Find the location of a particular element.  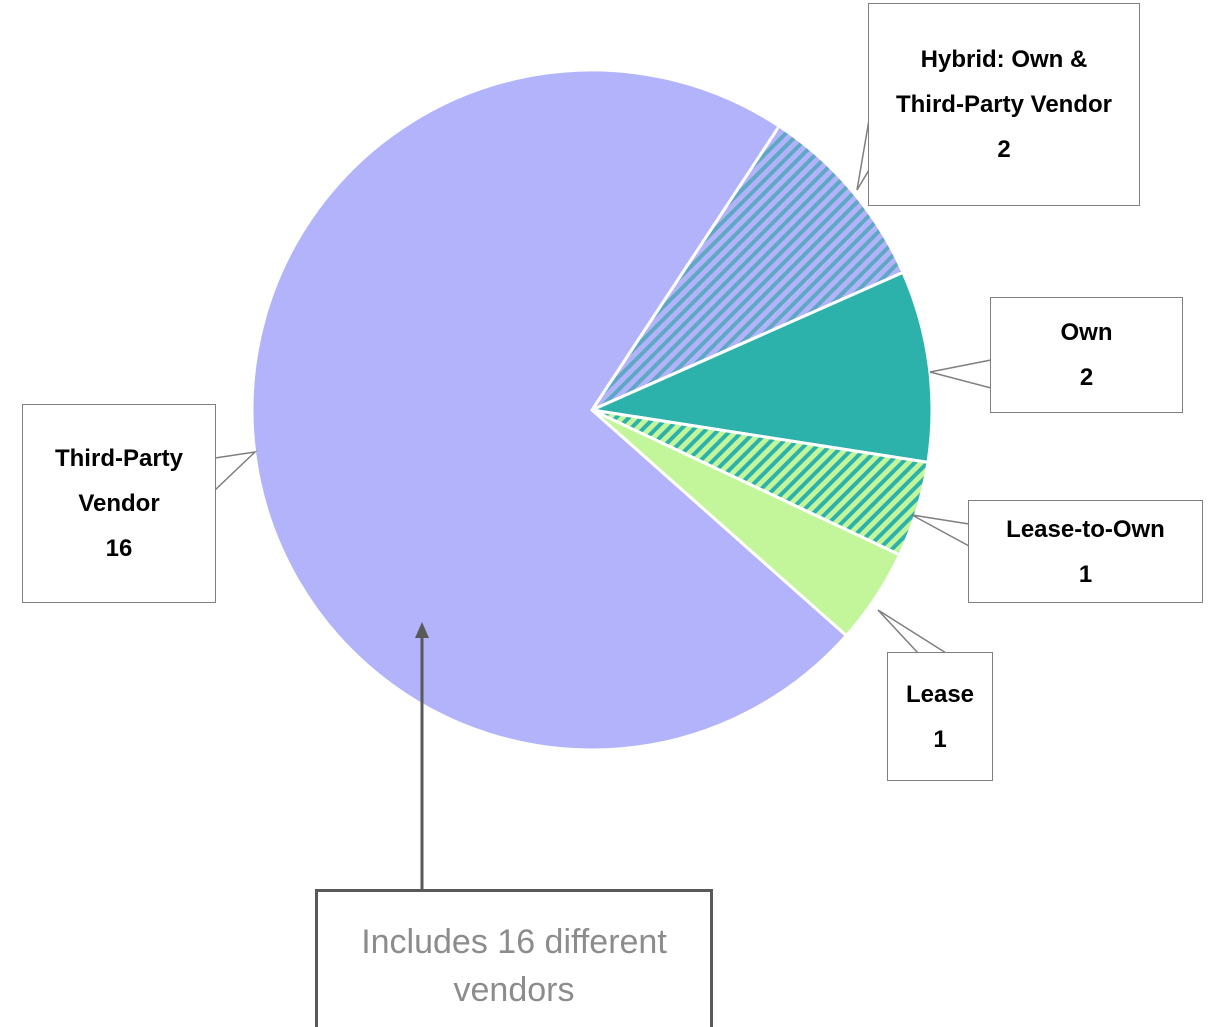

data-label: Own 2 is located at coordinates (1087, 355).